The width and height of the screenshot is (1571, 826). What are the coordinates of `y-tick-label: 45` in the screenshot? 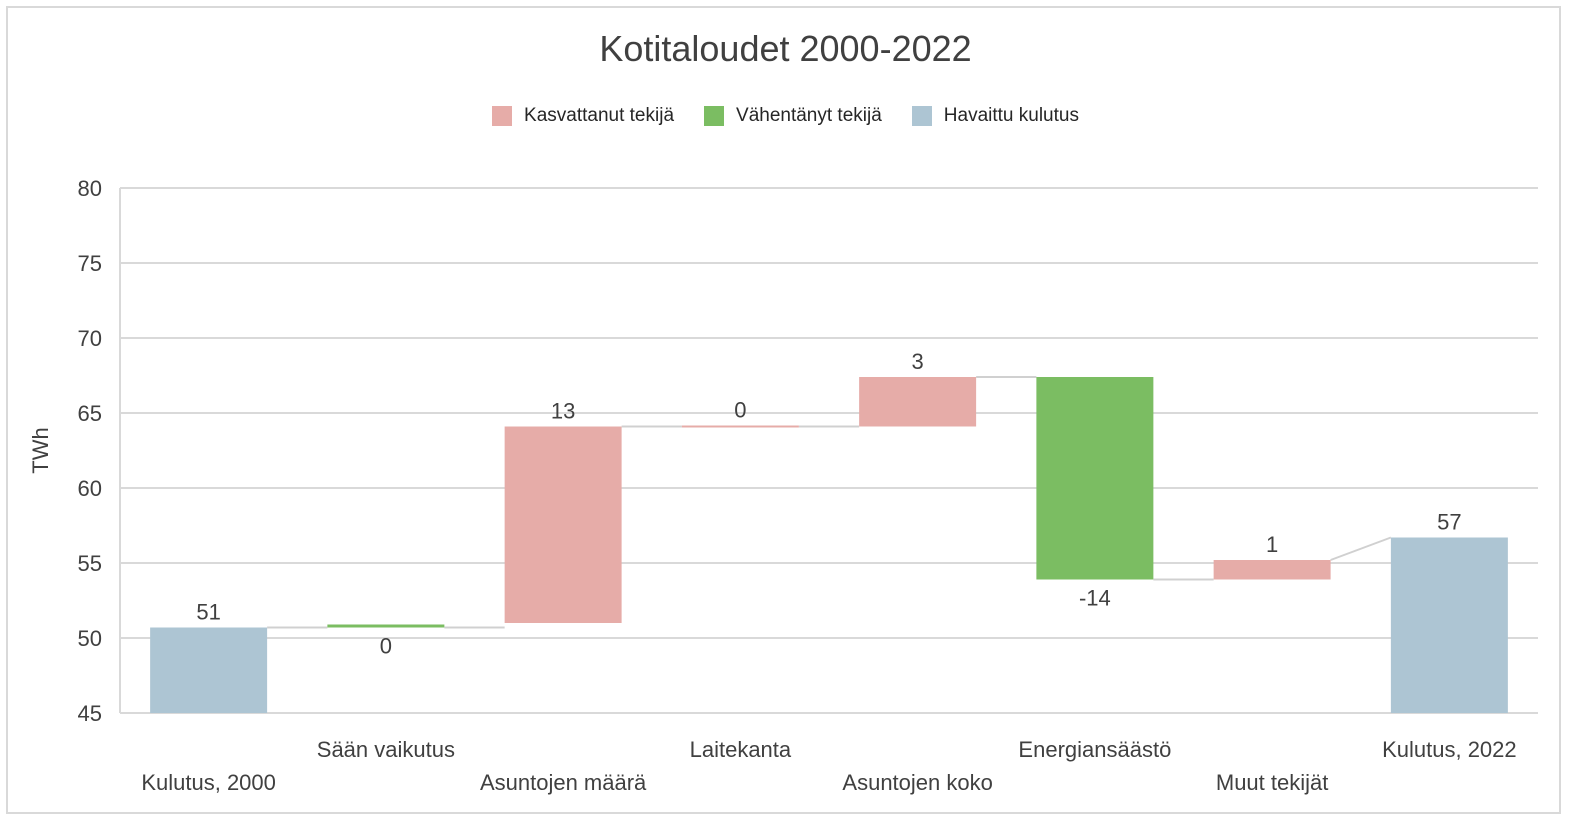 It's located at (90, 713).